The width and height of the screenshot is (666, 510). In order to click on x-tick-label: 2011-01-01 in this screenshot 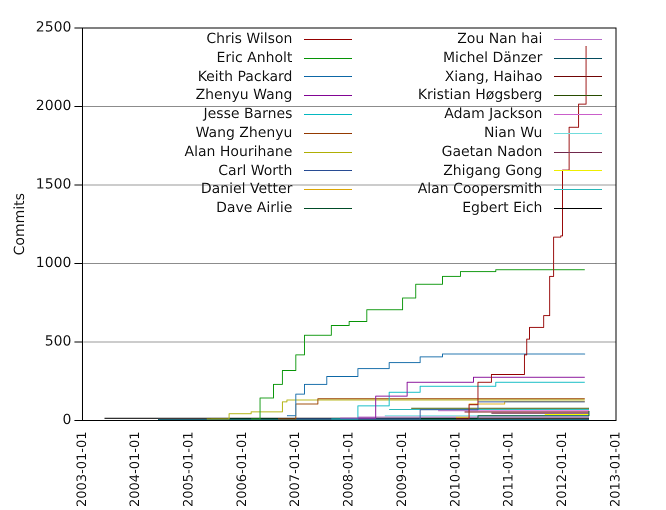, I will do `click(509, 469)`.